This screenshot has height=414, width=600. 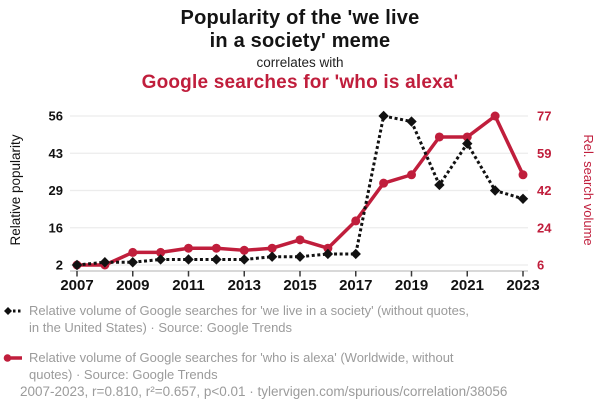 What do you see at coordinates (300, 41) in the screenshot?
I see `chart-title-line2: in a society' meme` at bounding box center [300, 41].